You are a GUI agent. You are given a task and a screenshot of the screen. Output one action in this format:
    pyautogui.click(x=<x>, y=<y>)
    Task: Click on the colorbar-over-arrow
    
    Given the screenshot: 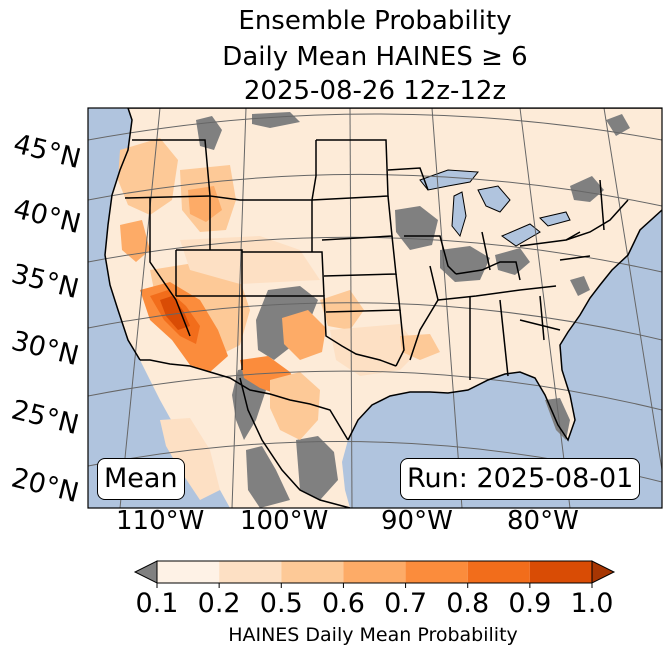 What is the action you would take?
    pyautogui.click(x=603, y=572)
    